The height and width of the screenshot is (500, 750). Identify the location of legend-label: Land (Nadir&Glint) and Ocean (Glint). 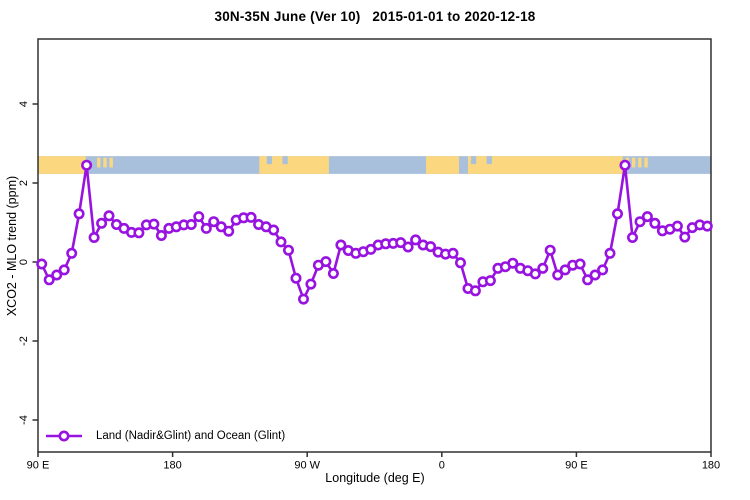
(191, 435).